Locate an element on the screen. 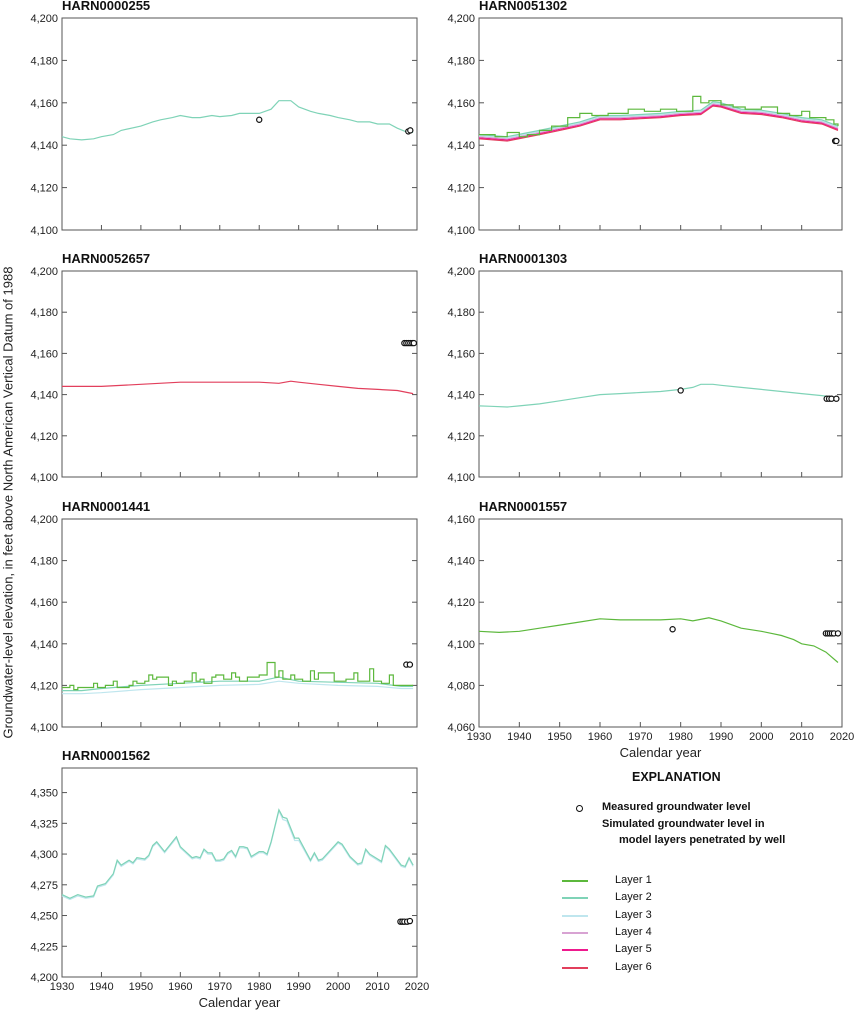 This screenshot has height=1013, width=854. legend-title: EXPLANATION is located at coordinates (676, 777).